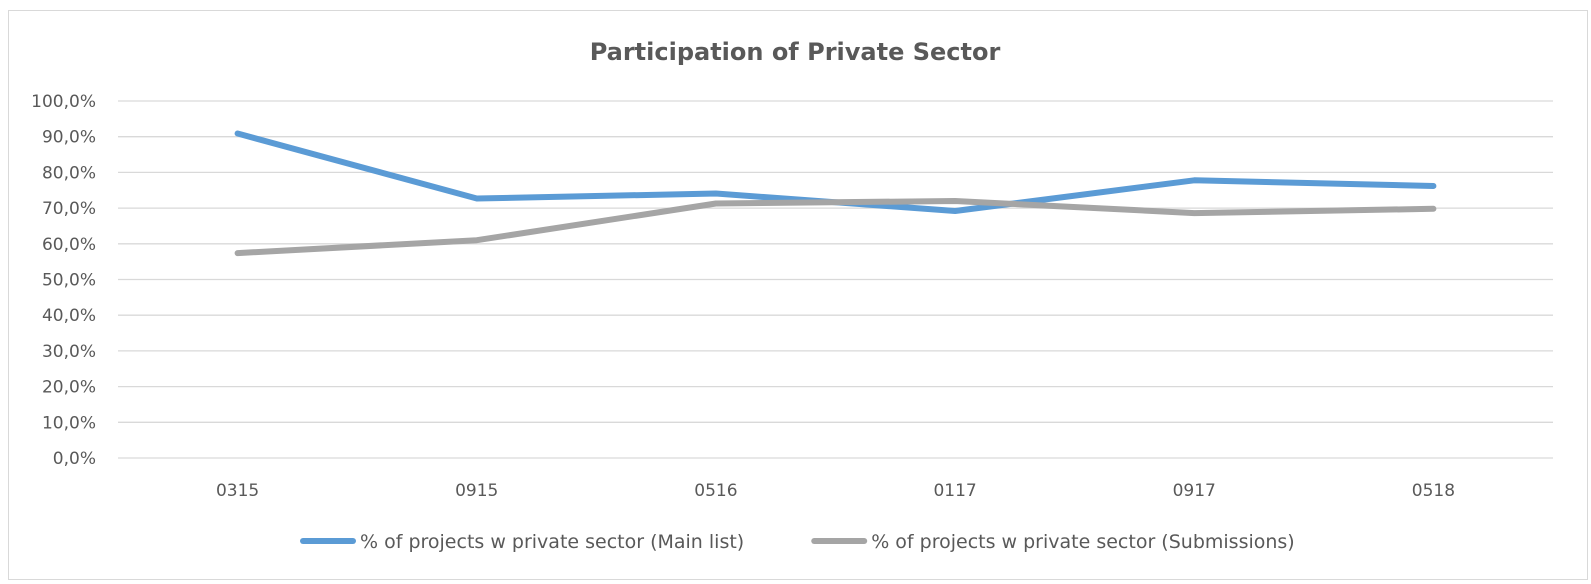 The width and height of the screenshot is (1591, 584). Describe the element at coordinates (69, 281) in the screenshot. I see `y-tick-label: 50,0%` at that location.